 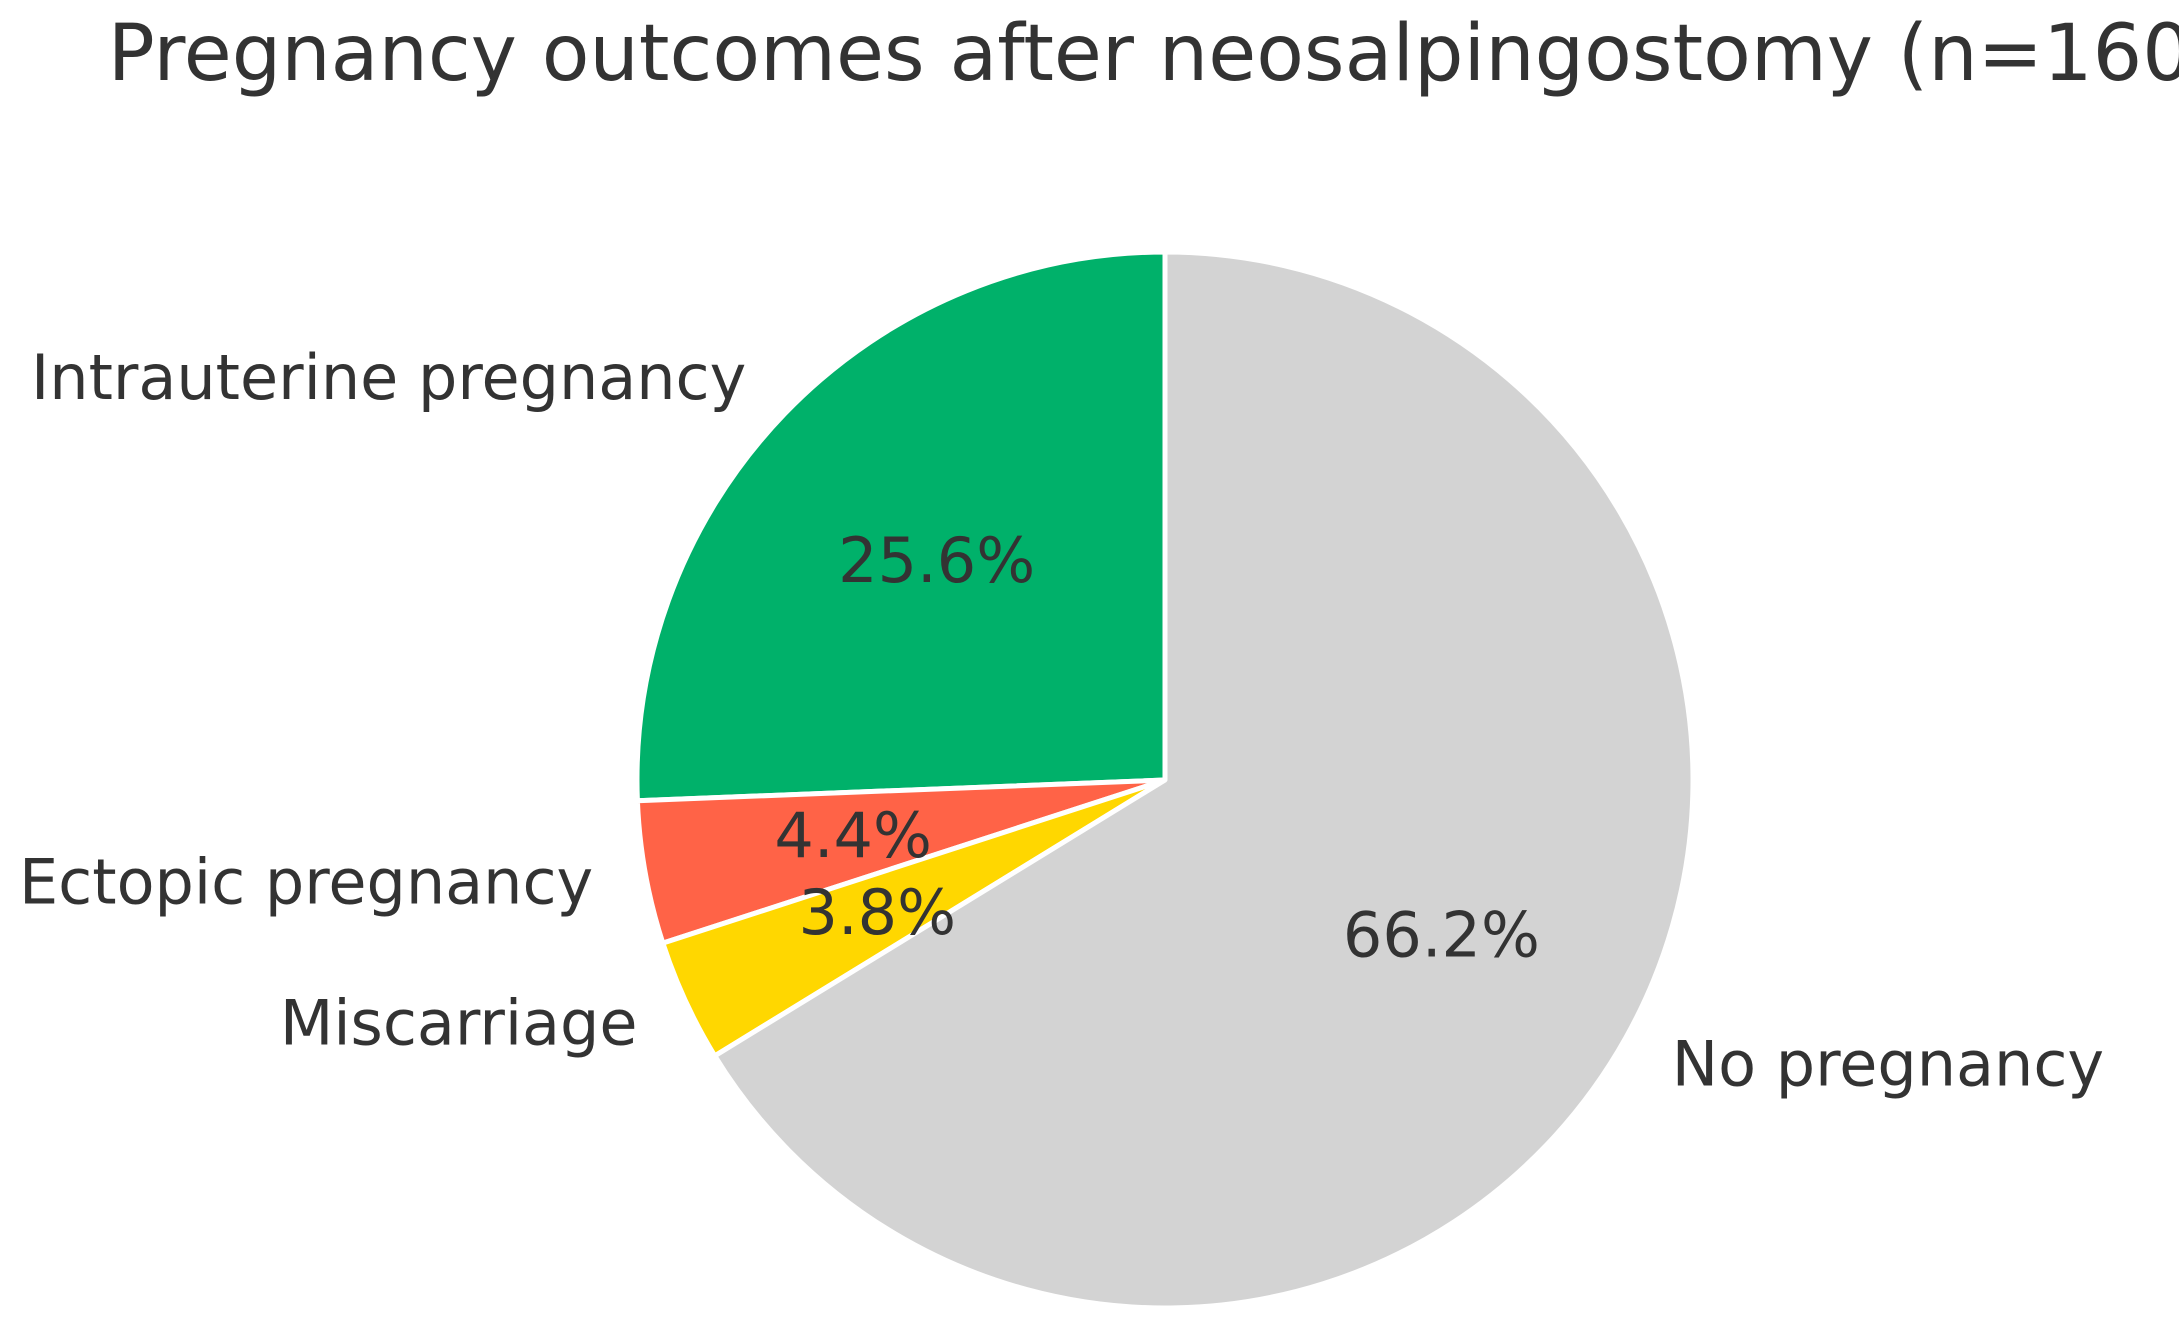 What do you see at coordinates (1888, 1063) in the screenshot?
I see `category-label: No pregnancy` at bounding box center [1888, 1063].